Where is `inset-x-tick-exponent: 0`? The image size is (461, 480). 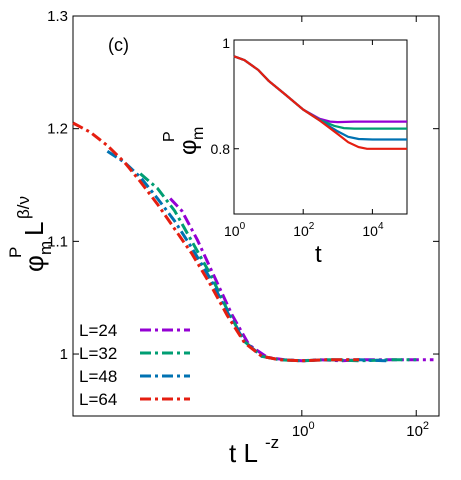
inset-x-tick-exponent: 0 is located at coordinates (243, 226).